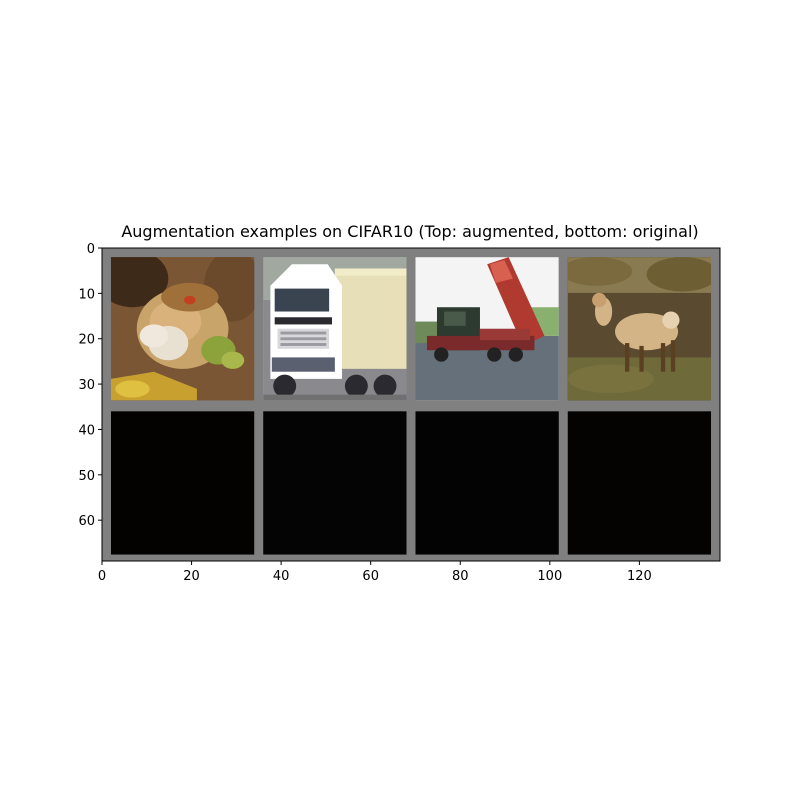  What do you see at coordinates (86, 476) in the screenshot?
I see `y-tick-label: 50` at bounding box center [86, 476].